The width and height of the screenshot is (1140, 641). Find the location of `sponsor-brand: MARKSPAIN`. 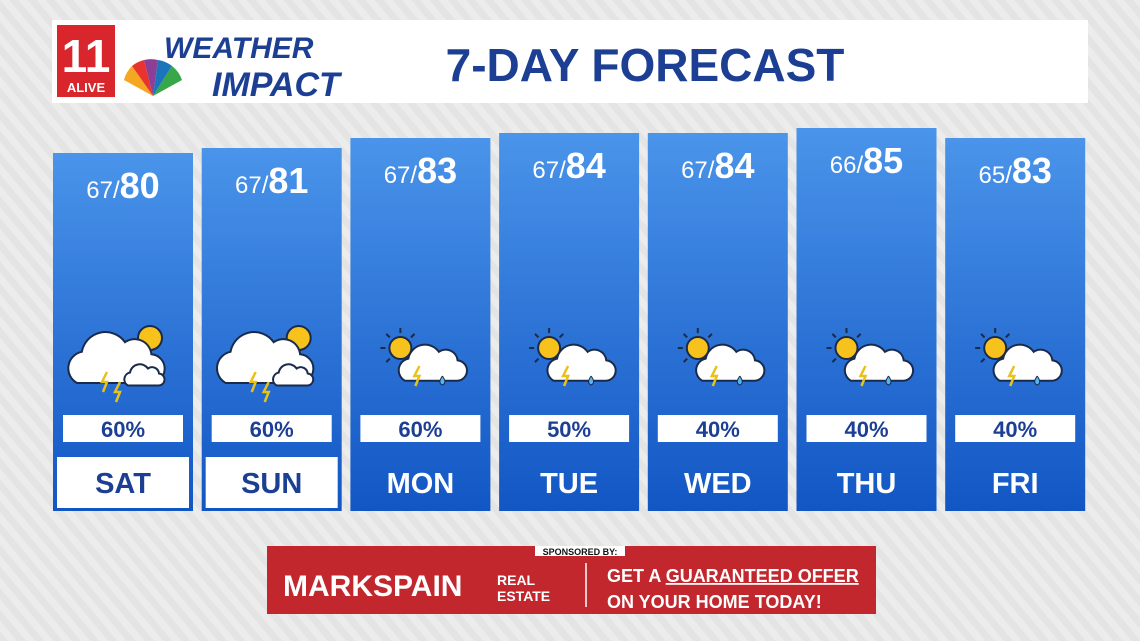

sponsor-brand: MARKSPAIN is located at coordinates (372, 586).